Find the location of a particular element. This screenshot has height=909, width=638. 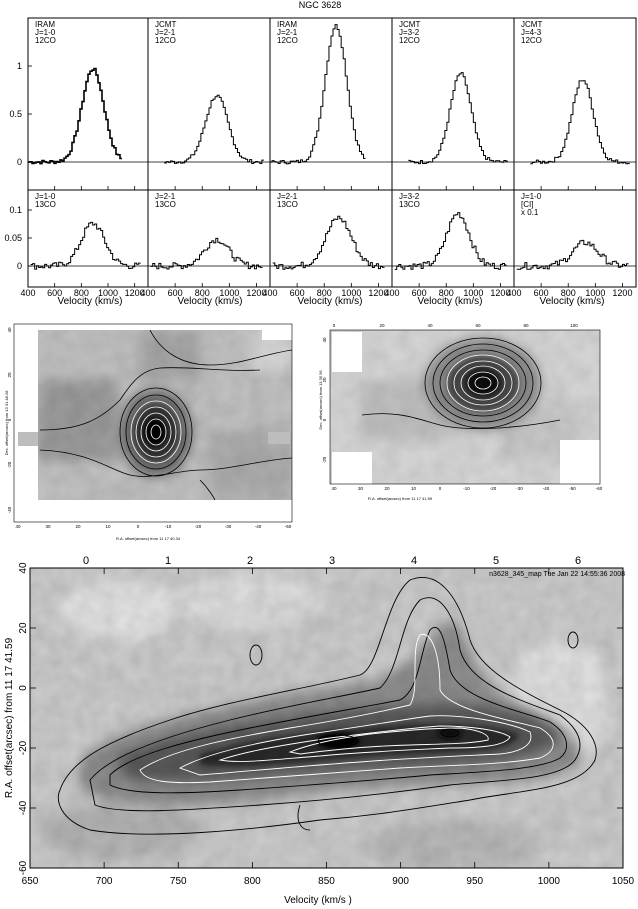

spectrum-label: J=4-3 is located at coordinates (531, 32).